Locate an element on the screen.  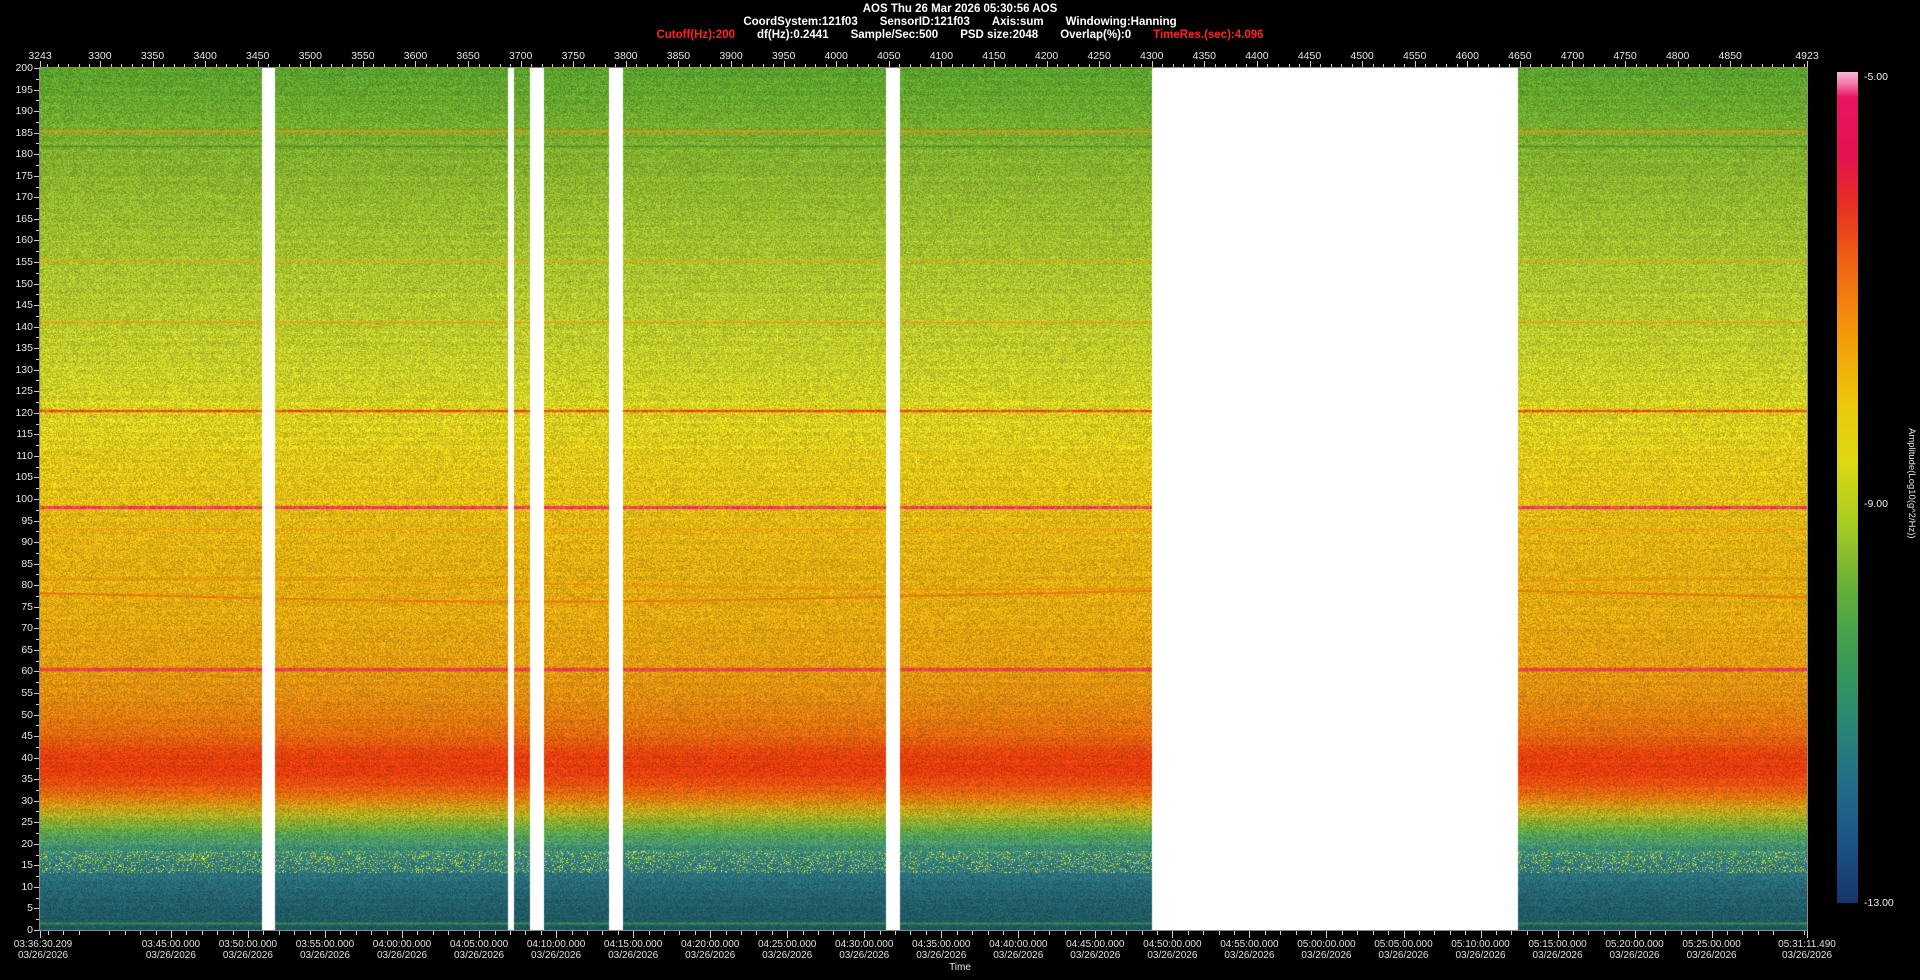
time-tick-label: 04:15:00.000 is located at coordinates (633, 944).